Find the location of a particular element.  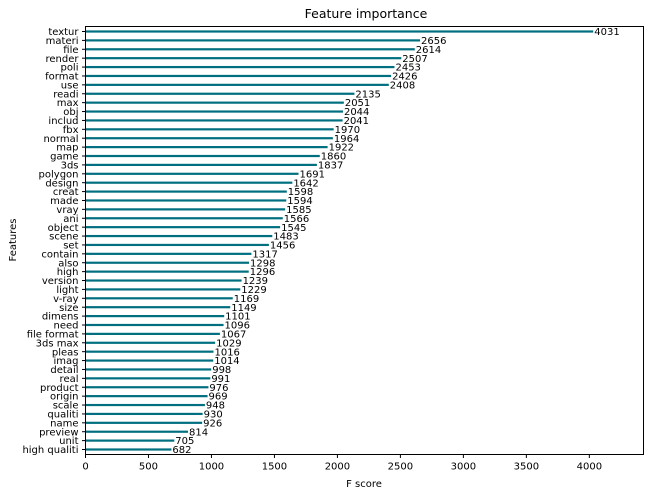

category-label: use is located at coordinates (70, 85).